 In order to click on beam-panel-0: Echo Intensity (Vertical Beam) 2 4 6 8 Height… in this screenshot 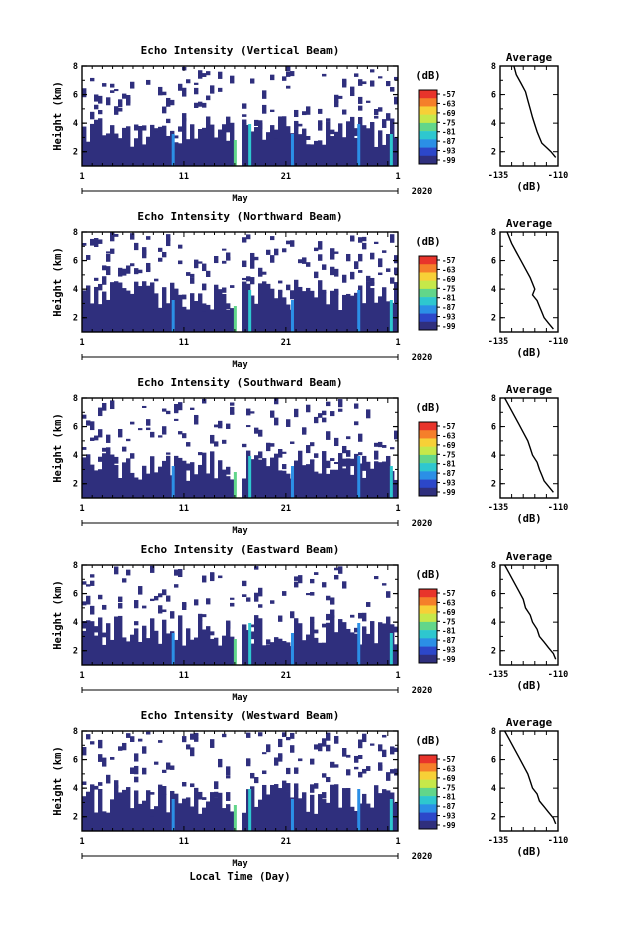, I will do `click(310, 124)`.